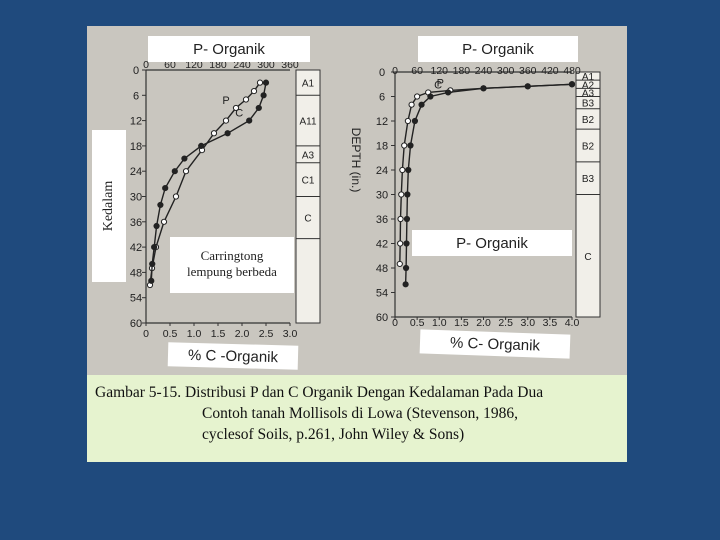 Image resolution: width=720 pixels, height=540 pixels. Describe the element at coordinates (136, 248) in the screenshot. I see `panel-1-depth-tick: 42` at that location.